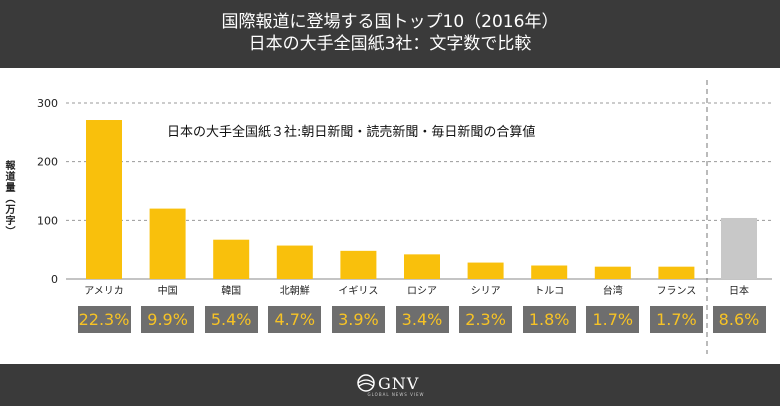  What do you see at coordinates (613, 290) in the screenshot?
I see `x-tick-label: 台湾` at bounding box center [613, 290].